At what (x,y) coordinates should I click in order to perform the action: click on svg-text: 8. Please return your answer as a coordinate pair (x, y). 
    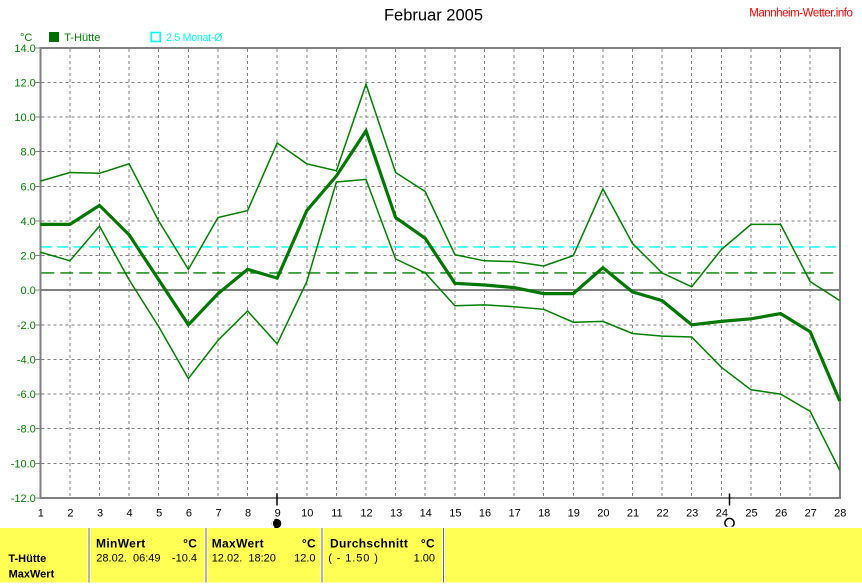
    Looking at the image, I should click on (248, 514).